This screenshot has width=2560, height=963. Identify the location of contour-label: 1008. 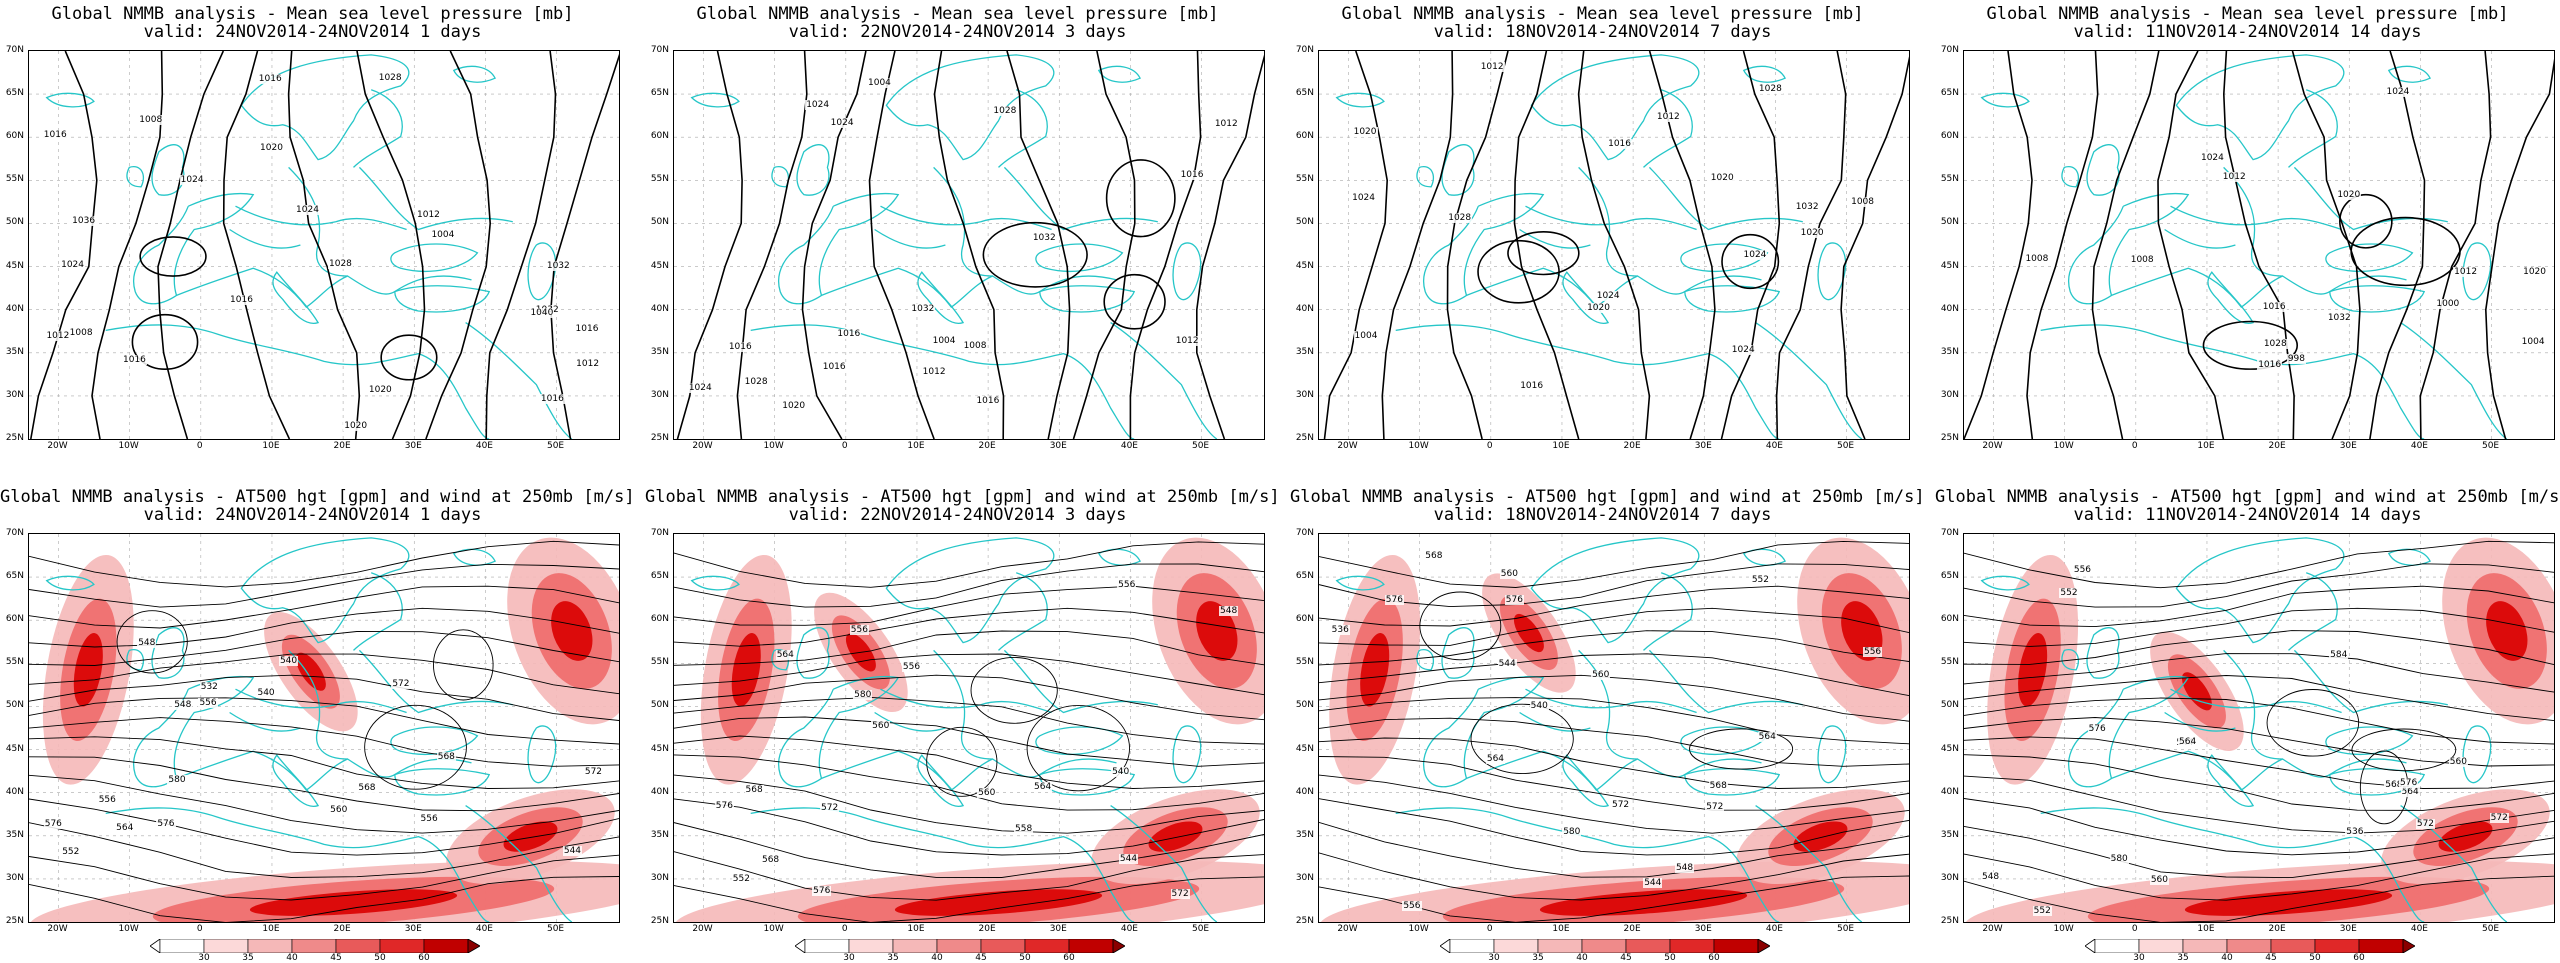
(2142, 260).